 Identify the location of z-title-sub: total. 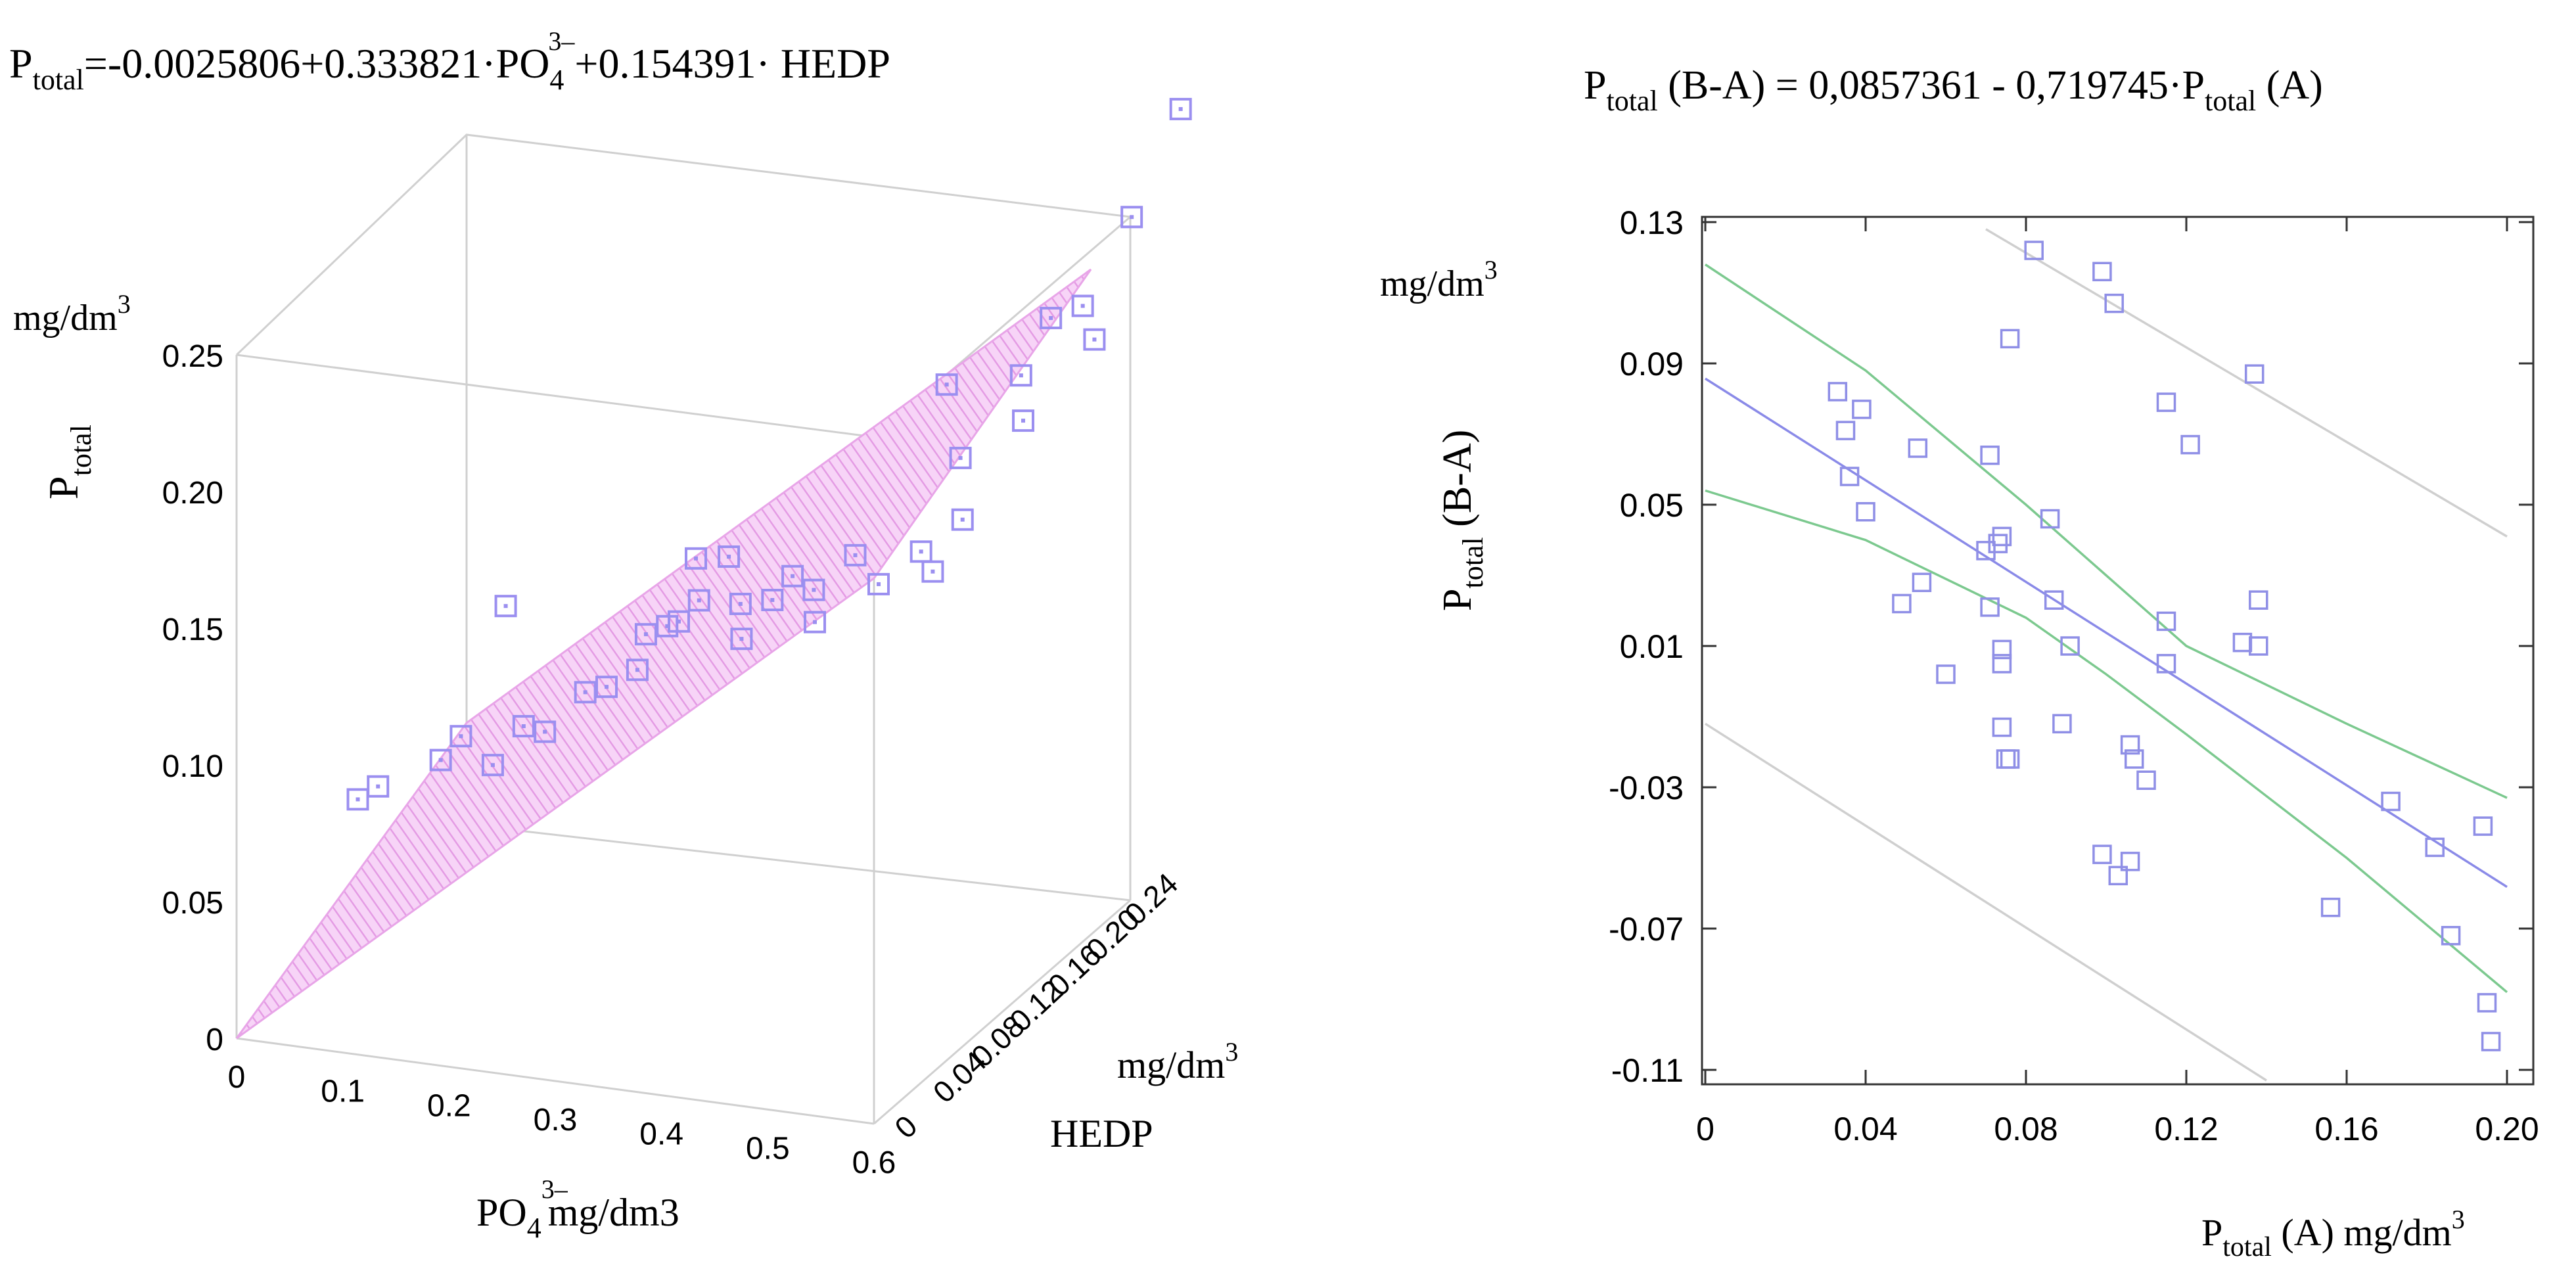
(81, 450).